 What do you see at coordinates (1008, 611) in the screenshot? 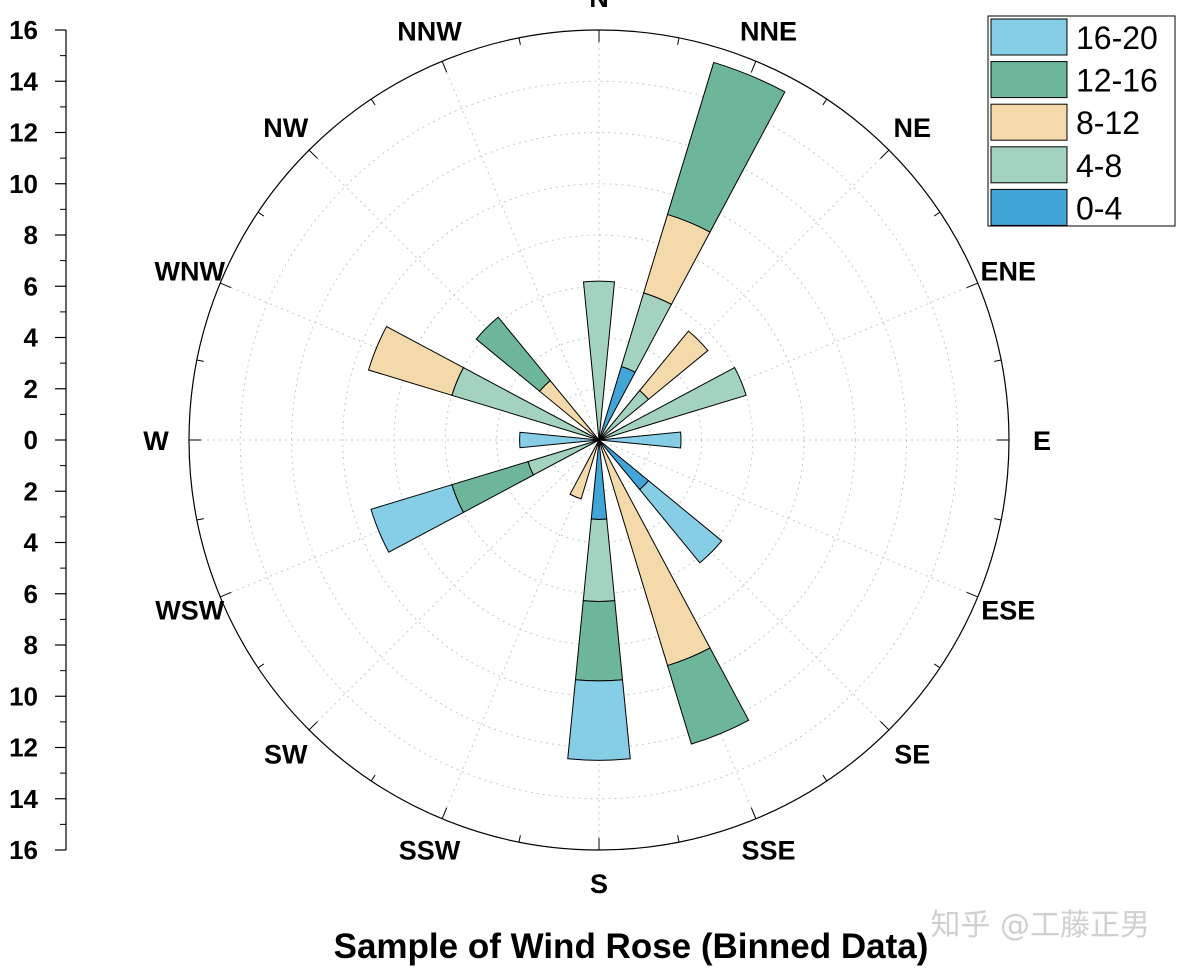
I see `direction-label-ese: ESE` at bounding box center [1008, 611].